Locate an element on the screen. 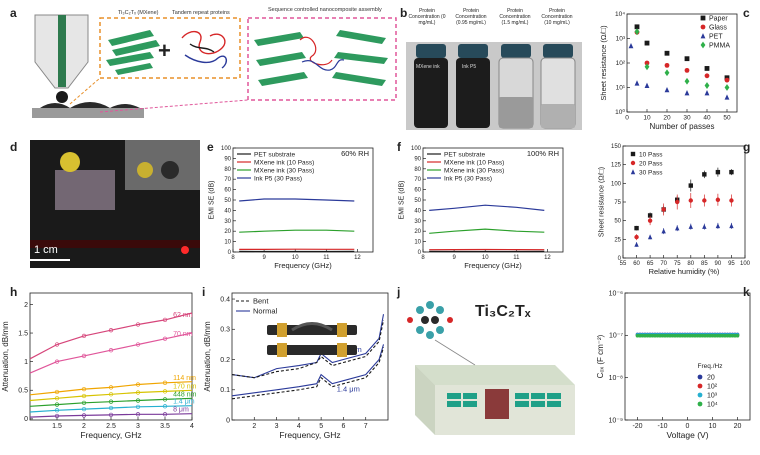 This screenshot has width=760, height=455. panel-b: b MXene ink Ink P5 Protein C is located at coordinates (492, 67).